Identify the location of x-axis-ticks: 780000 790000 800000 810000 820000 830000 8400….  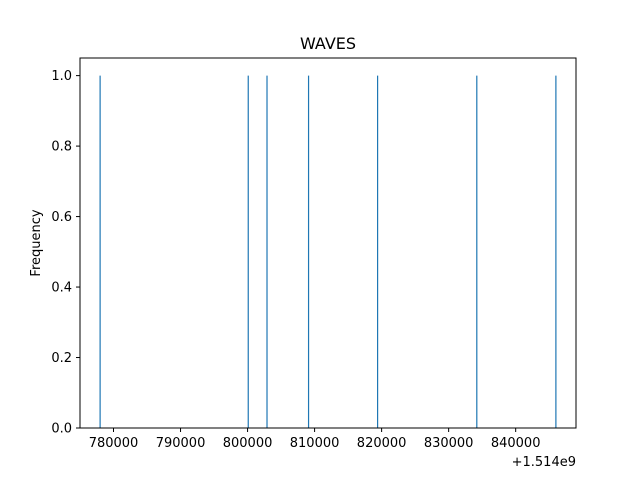
(315, 439).